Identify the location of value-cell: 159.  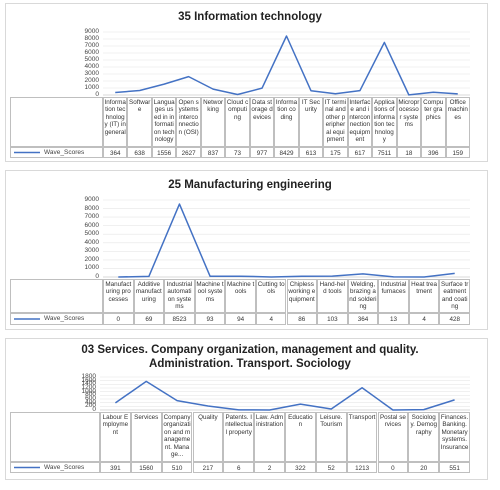
(457, 152).